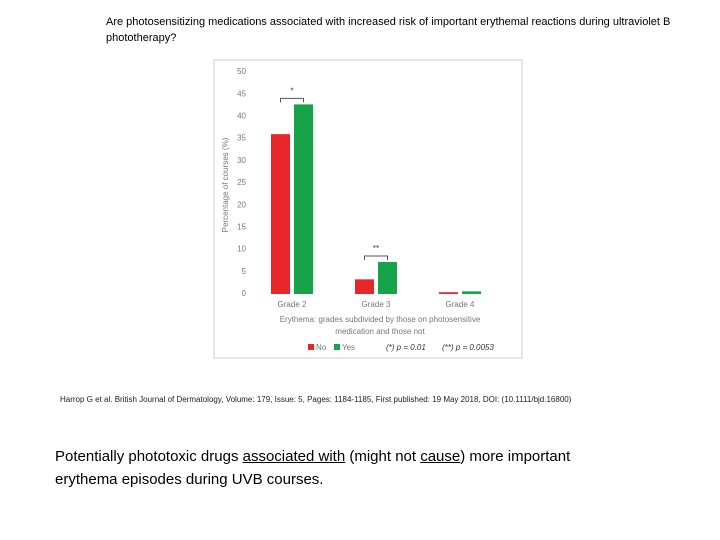  I want to click on x-tick-label: Grade 2, so click(292, 304).